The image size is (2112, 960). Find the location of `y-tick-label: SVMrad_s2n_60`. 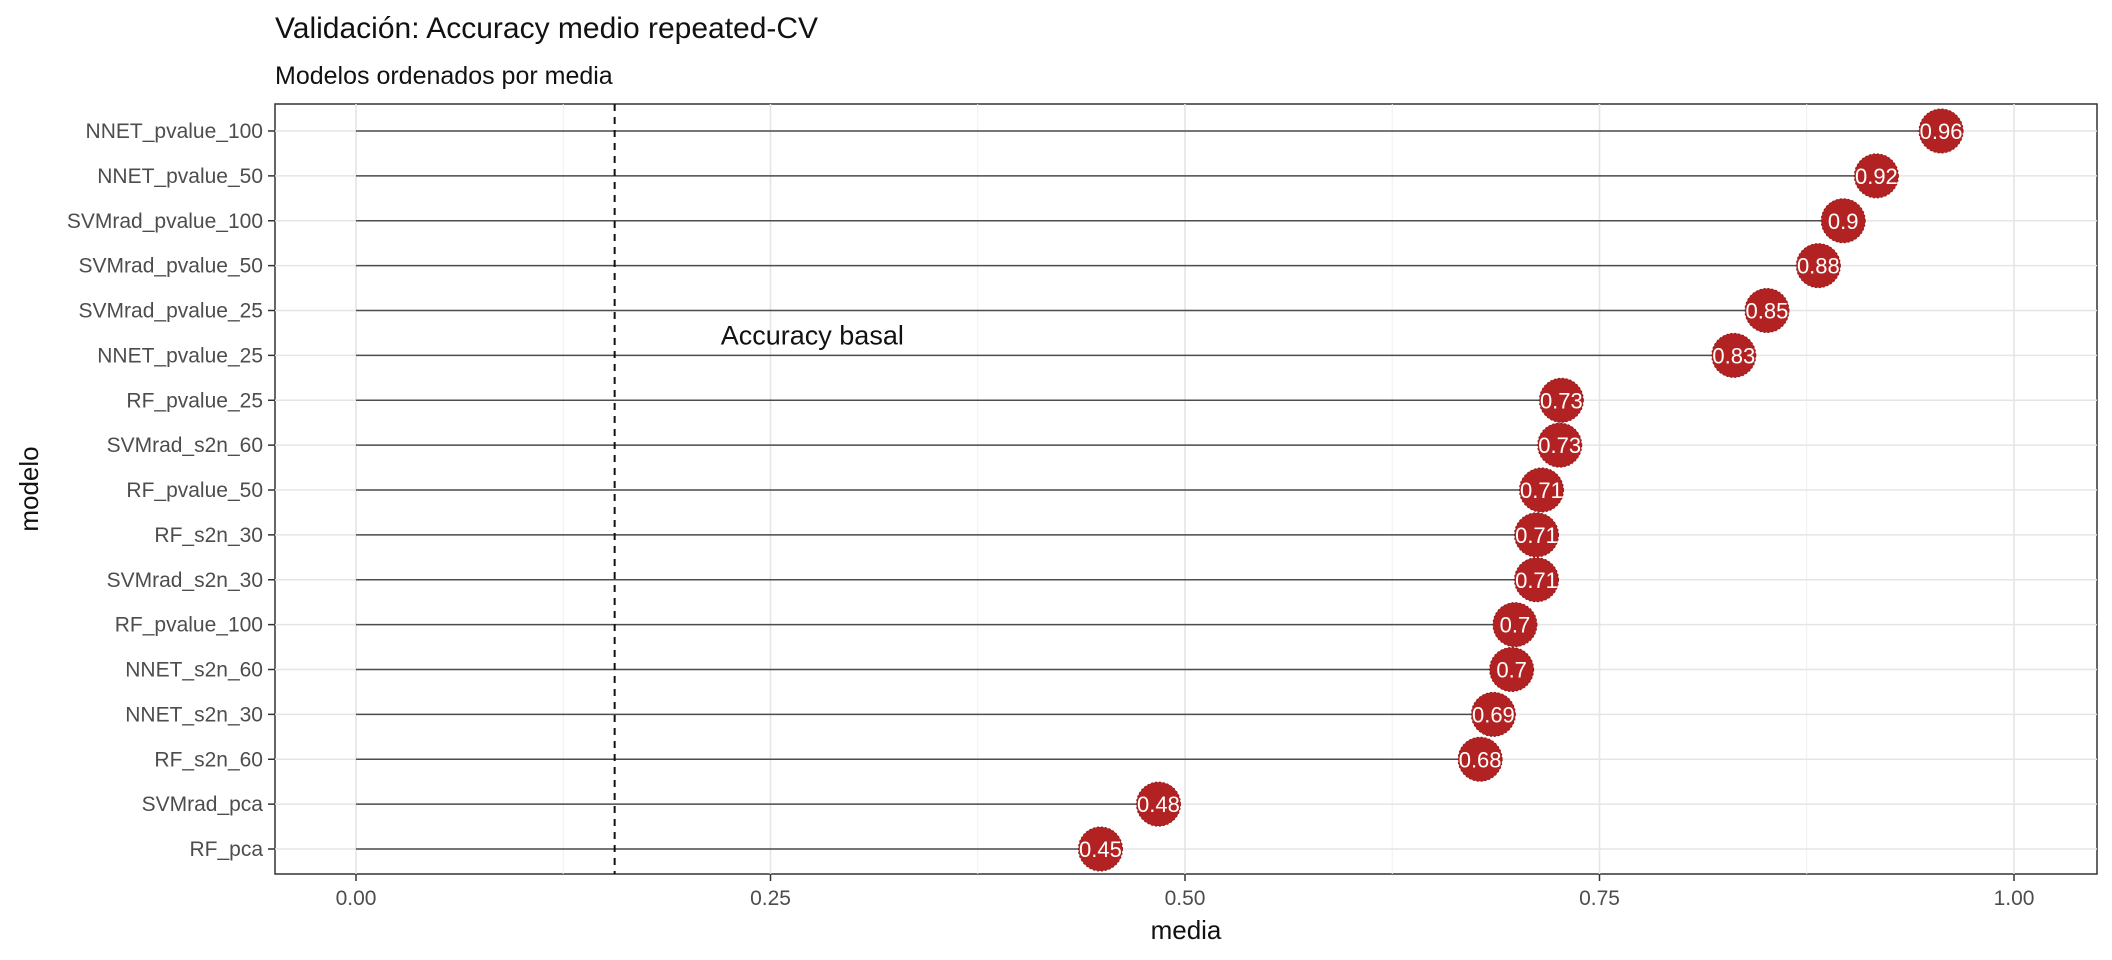

y-tick-label: SVMrad_s2n_60 is located at coordinates (185, 445).